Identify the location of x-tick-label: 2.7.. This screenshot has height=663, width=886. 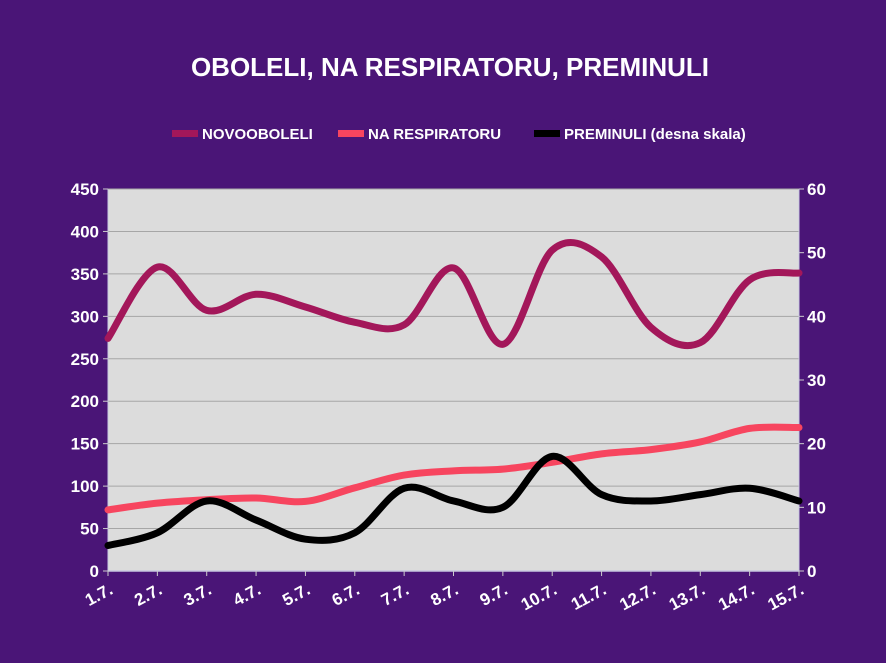
(148, 595).